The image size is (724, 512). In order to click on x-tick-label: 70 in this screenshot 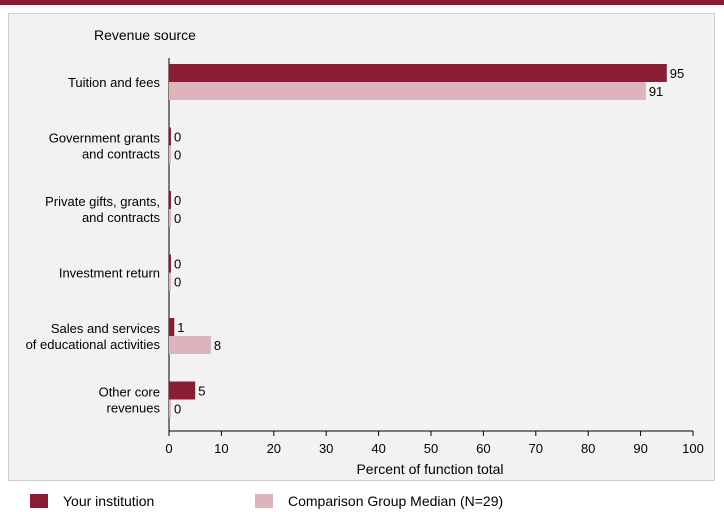, I will do `click(536, 448)`.